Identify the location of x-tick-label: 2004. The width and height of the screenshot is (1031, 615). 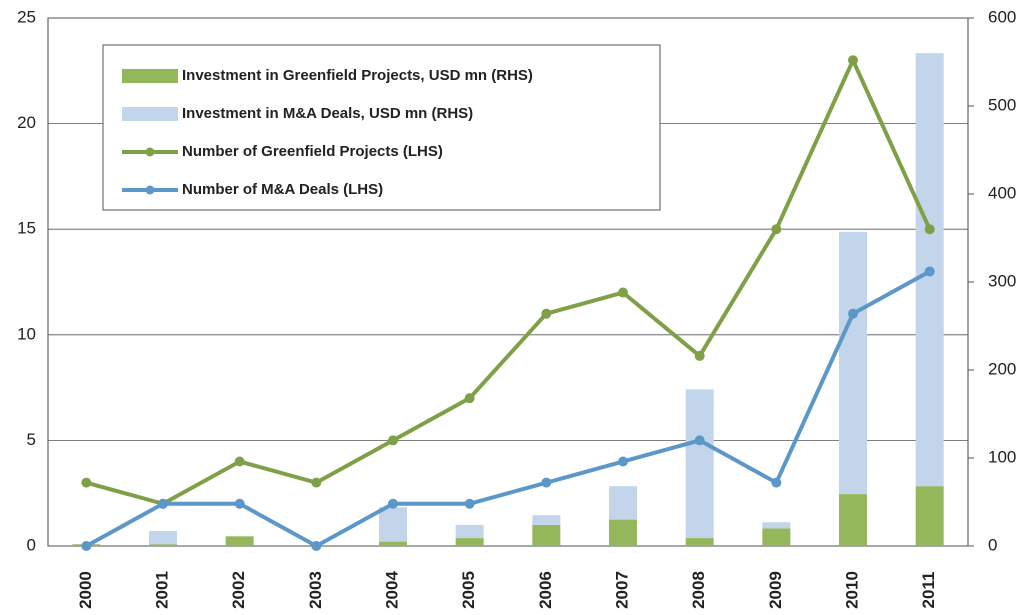
(391, 590).